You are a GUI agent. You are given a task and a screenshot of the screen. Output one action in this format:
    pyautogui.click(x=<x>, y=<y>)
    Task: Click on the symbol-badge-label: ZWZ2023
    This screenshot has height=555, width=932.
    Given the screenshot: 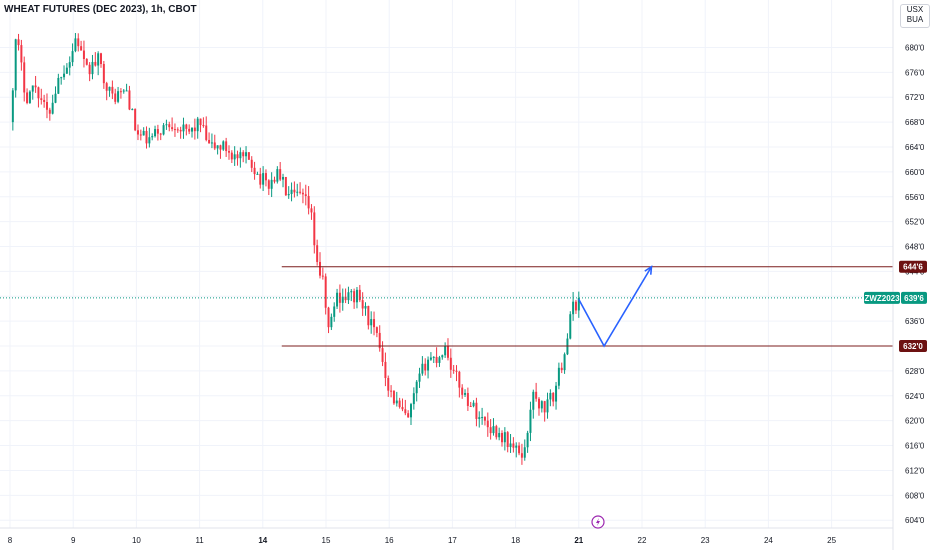 What is the action you would take?
    pyautogui.click(x=882, y=298)
    